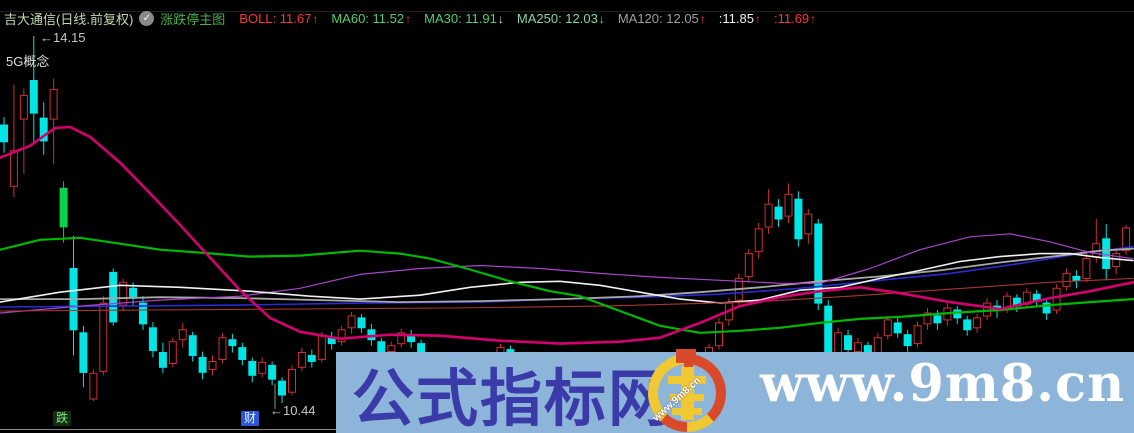 The image size is (1134, 433). I want to click on watermark-url-text: www.9m8.cn, so click(943, 384).